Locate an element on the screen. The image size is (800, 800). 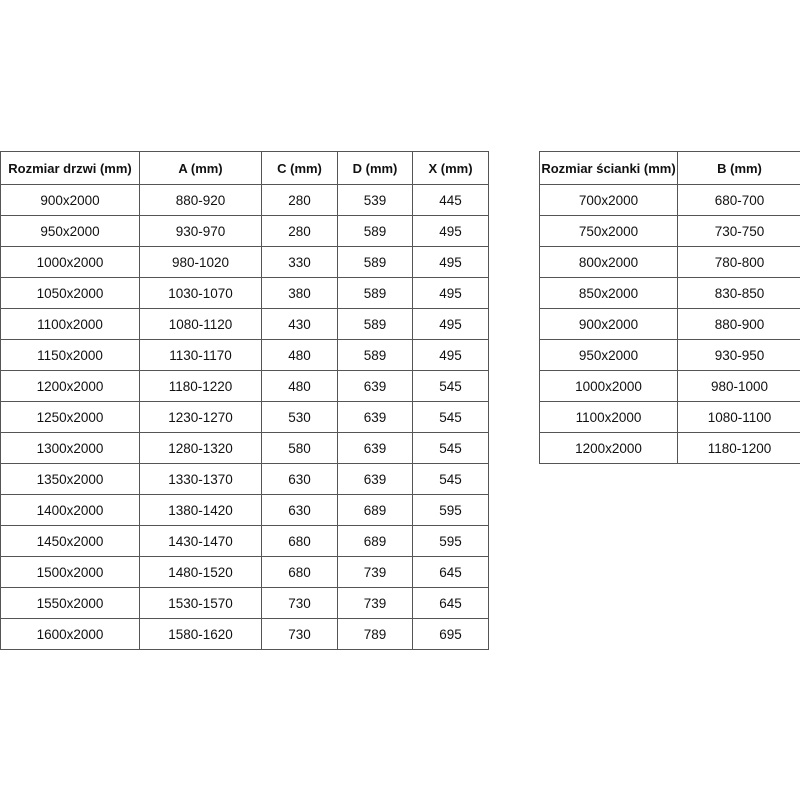
table-cell: 1150x2000 is located at coordinates (70, 355).